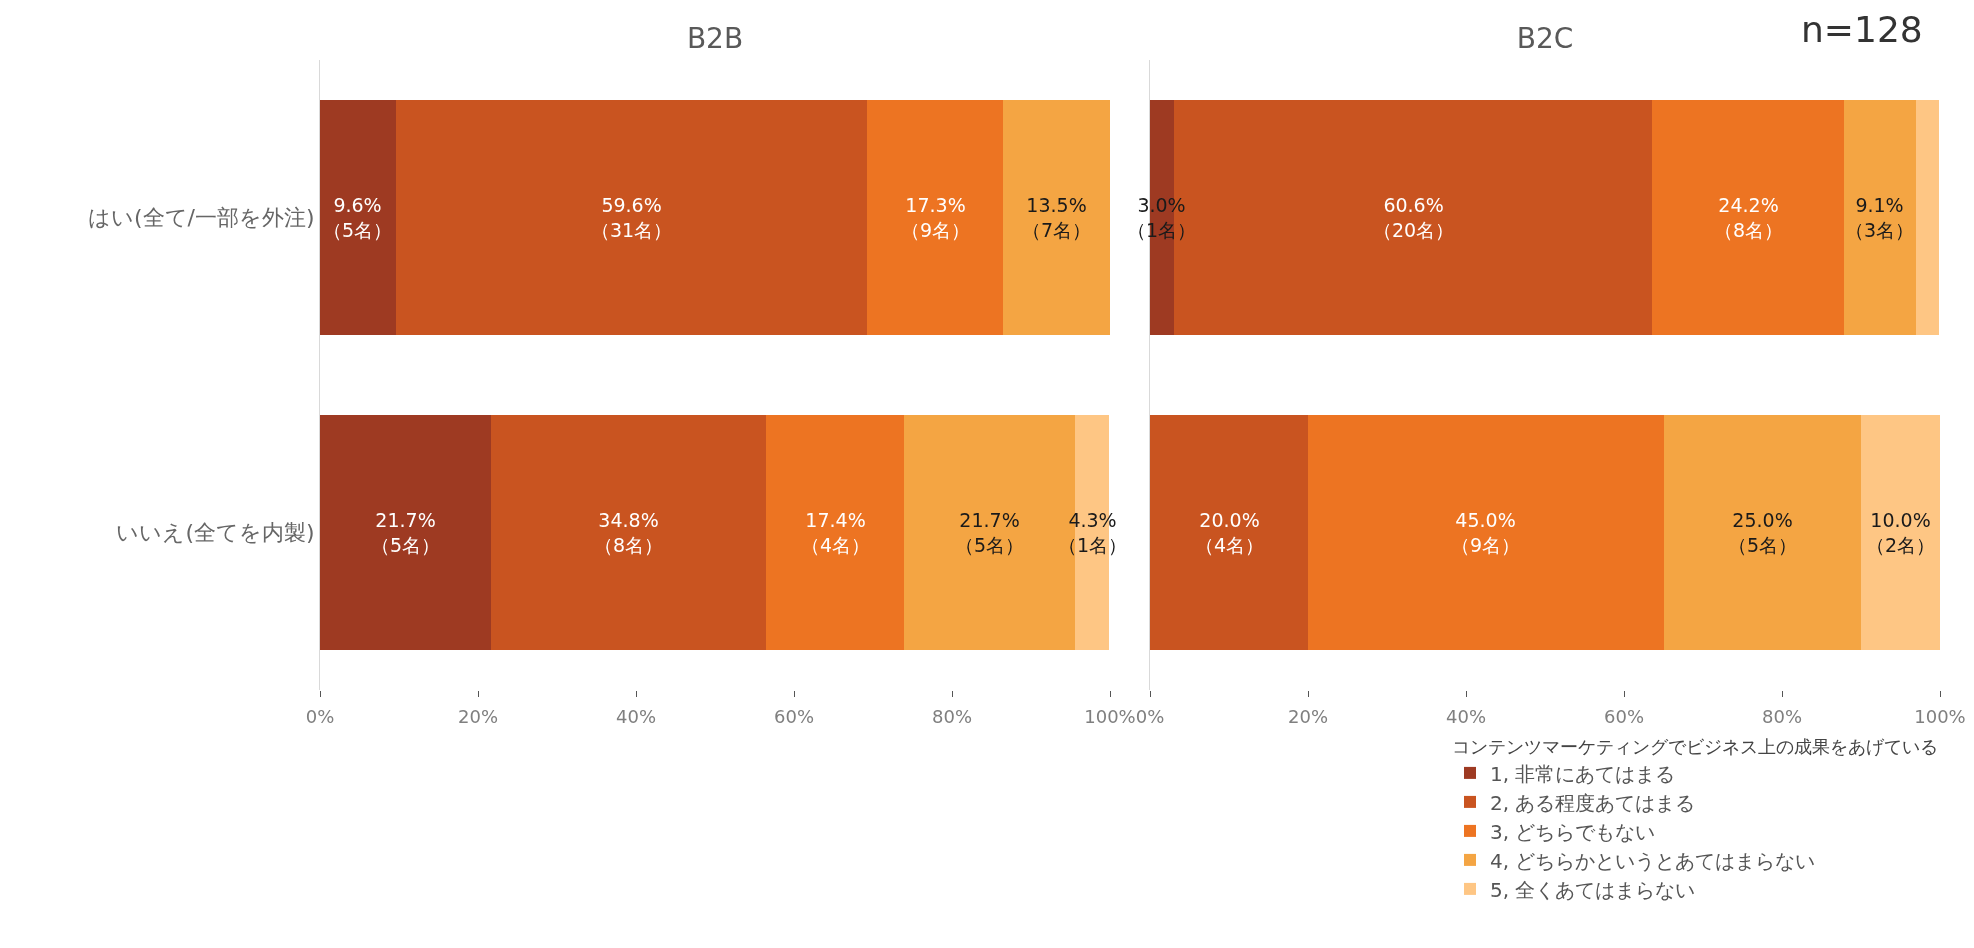 This screenshot has height=948, width=1974. I want to click on chart-title: B2B, so click(715, 38).